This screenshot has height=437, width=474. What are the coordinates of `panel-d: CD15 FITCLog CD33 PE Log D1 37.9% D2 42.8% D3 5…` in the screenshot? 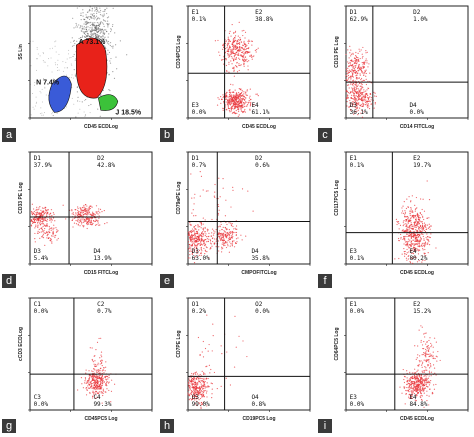 It's located at (79, 219).